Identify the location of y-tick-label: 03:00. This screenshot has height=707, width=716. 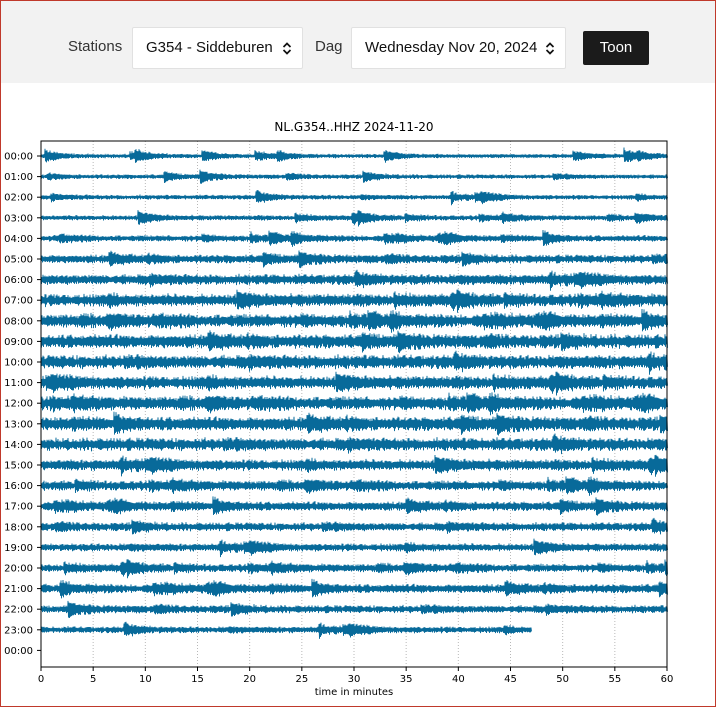
(18, 218).